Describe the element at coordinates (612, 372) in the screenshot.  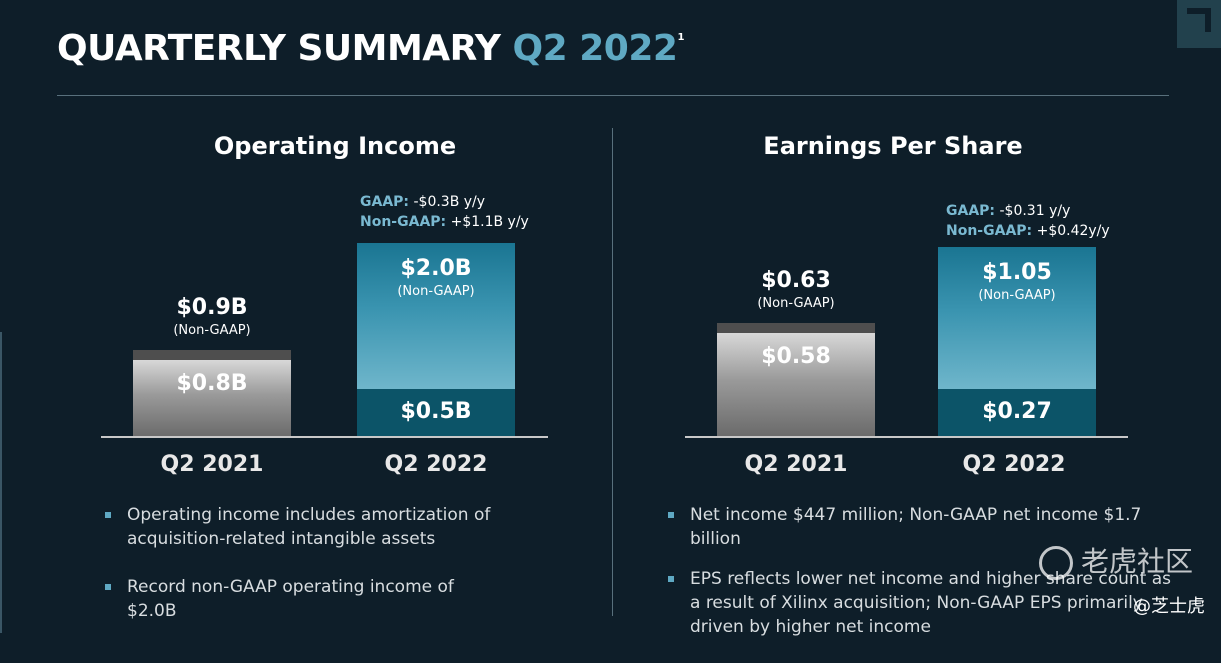
I see `panel-divider` at that location.